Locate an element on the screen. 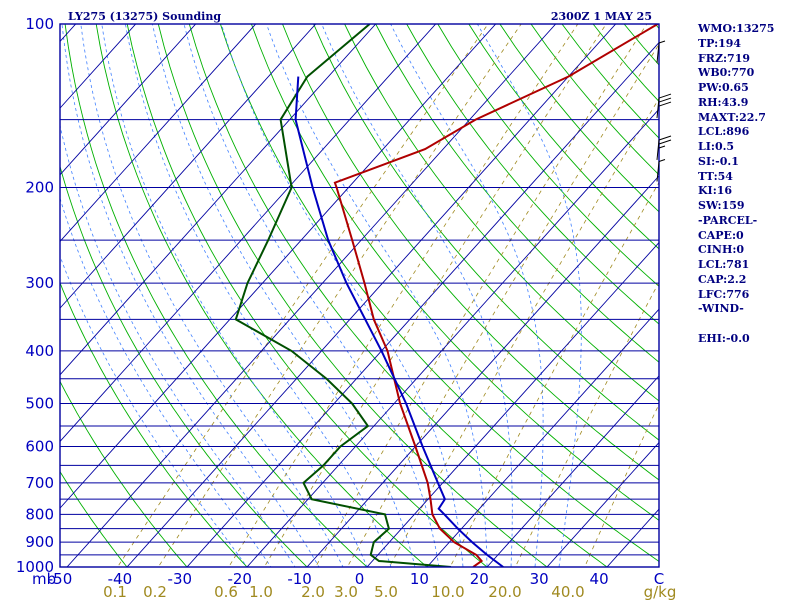 This screenshot has width=800, height=600. pressure-tick-label: 700 is located at coordinates (39, 483).